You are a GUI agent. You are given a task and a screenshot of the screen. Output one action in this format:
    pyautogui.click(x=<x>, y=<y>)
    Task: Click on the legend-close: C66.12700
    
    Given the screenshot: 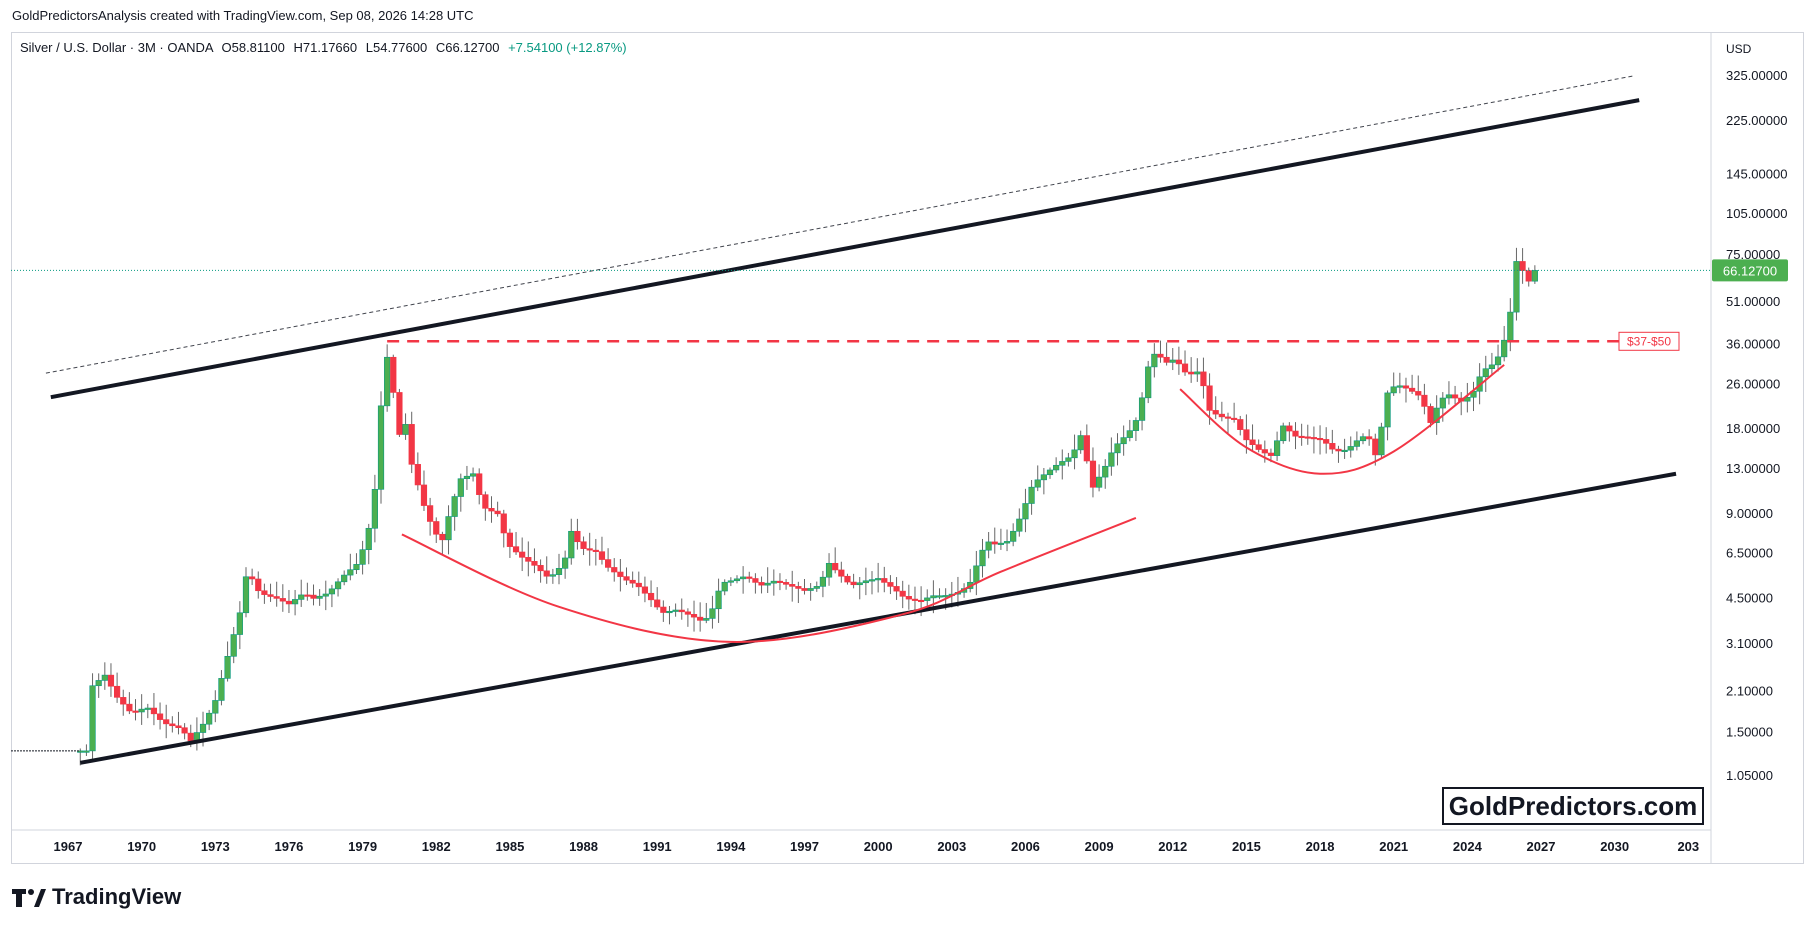 What is the action you would take?
    pyautogui.click(x=467, y=47)
    